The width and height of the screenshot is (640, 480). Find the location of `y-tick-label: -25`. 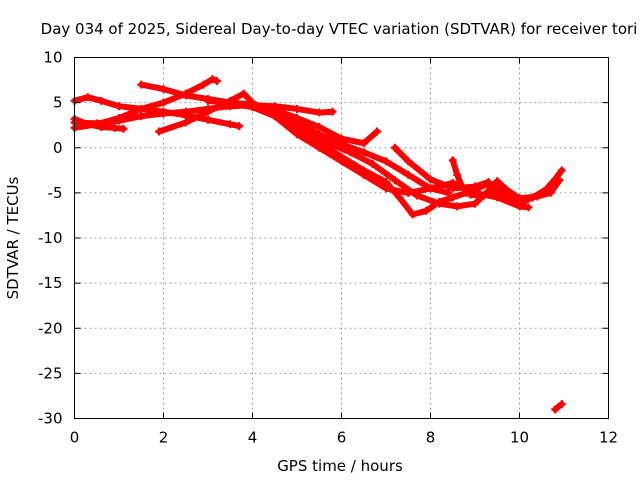

y-tick-label: -25 is located at coordinates (50, 373).